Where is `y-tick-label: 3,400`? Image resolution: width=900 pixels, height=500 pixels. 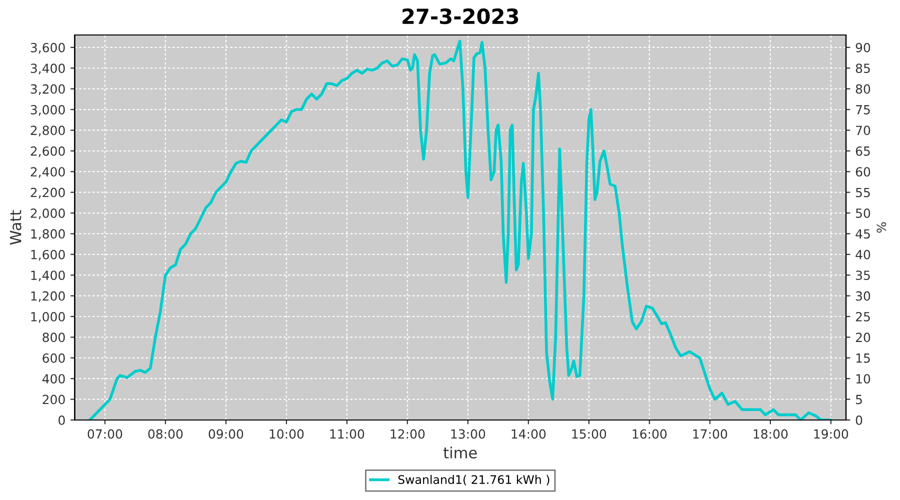
y-tick-label: 3,400 is located at coordinates (47, 69).